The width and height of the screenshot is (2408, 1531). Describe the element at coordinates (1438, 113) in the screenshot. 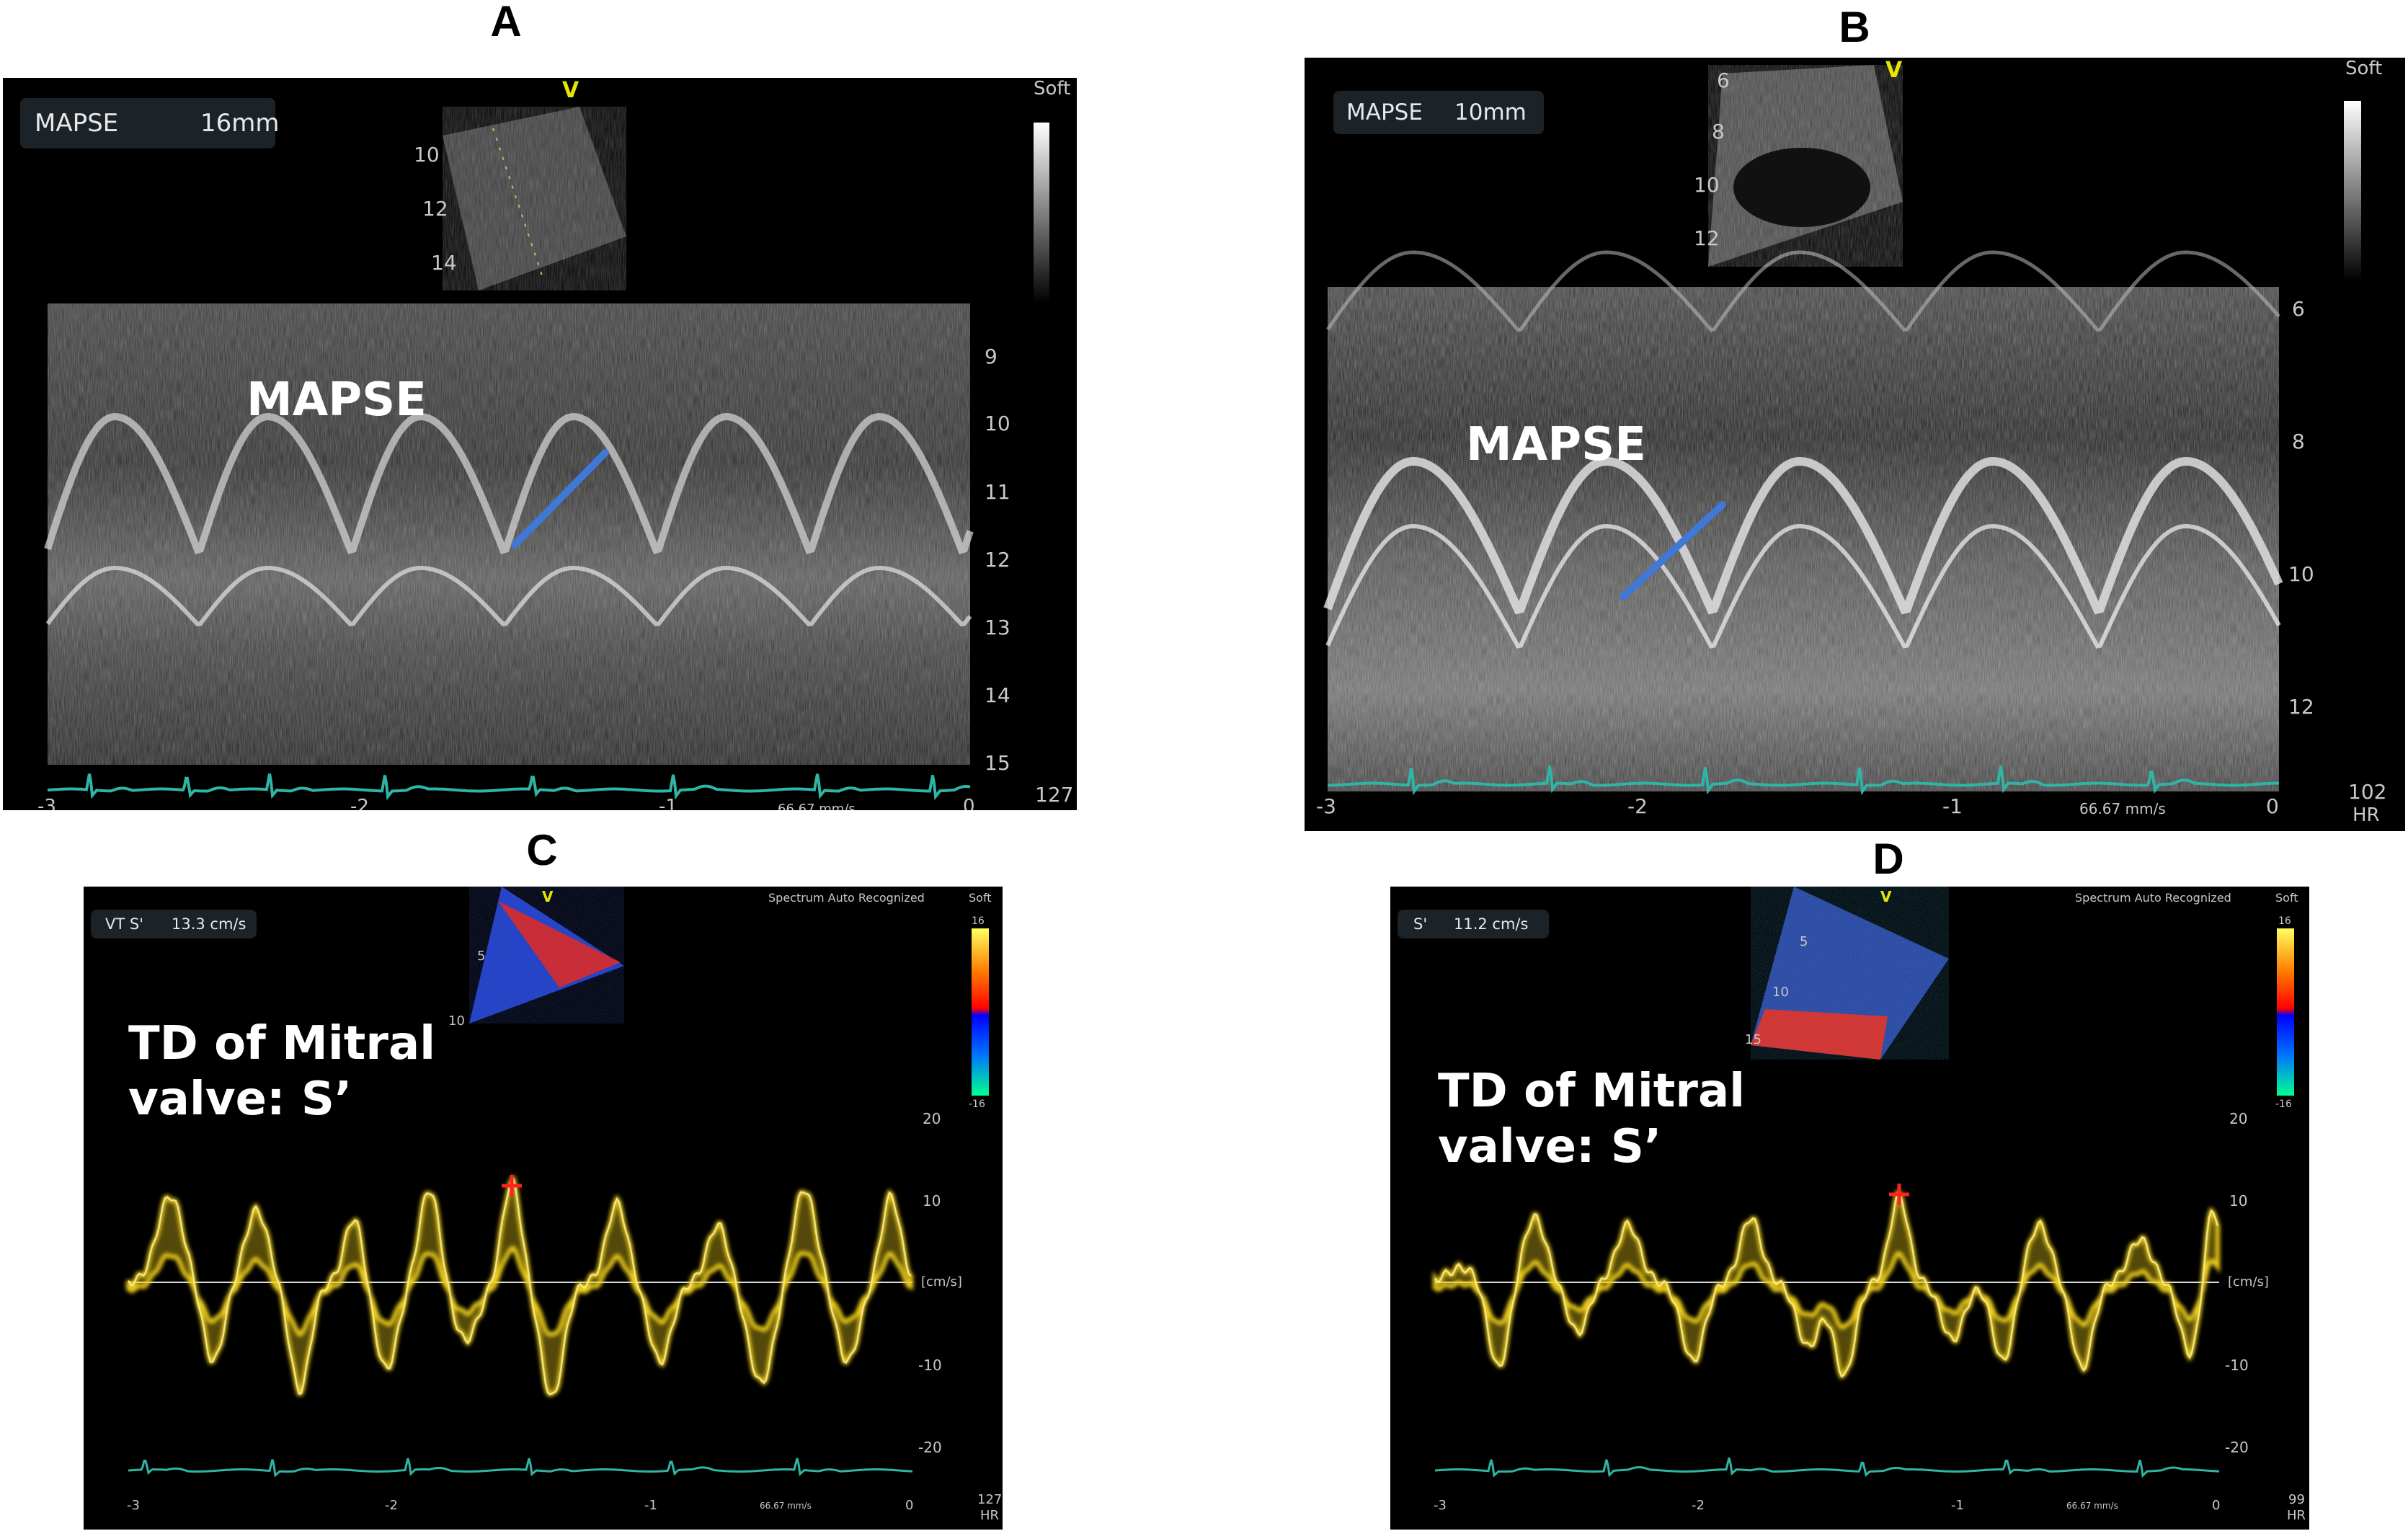

I see `measurement-box: MAPSE 10mm` at that location.